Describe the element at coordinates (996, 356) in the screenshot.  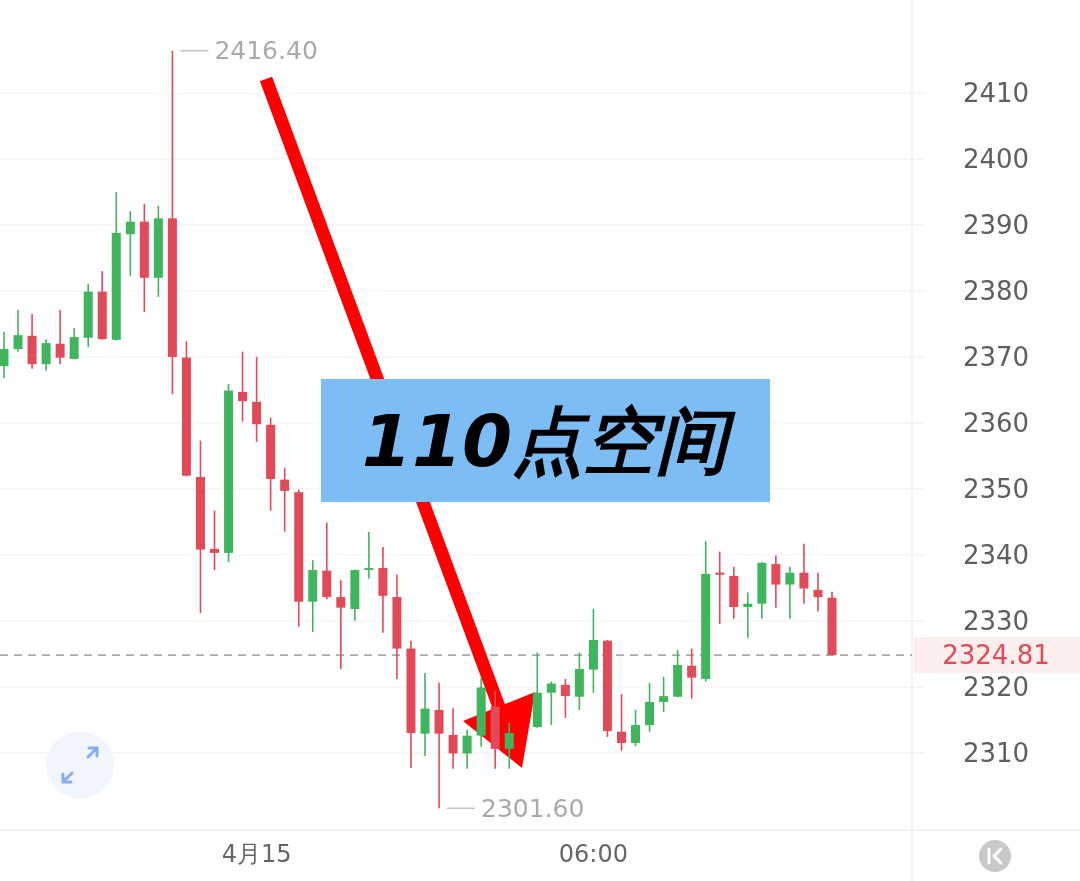
I see `y-tick-label: 2370` at that location.